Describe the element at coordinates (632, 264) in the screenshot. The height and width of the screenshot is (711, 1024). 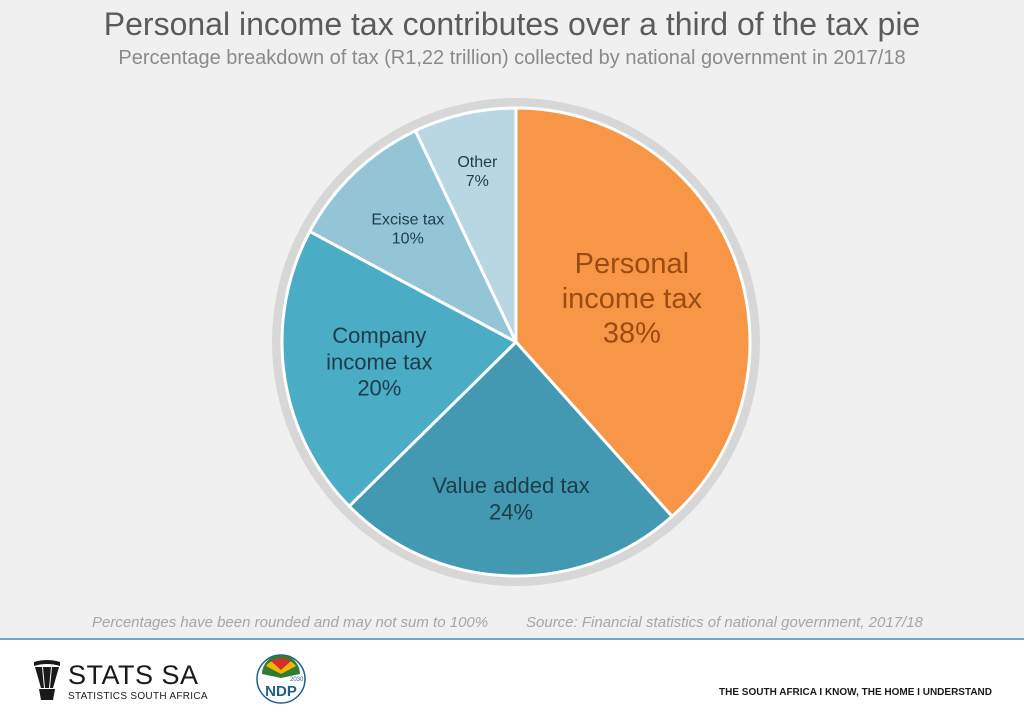
I see `pie-category-label: Personal` at that location.